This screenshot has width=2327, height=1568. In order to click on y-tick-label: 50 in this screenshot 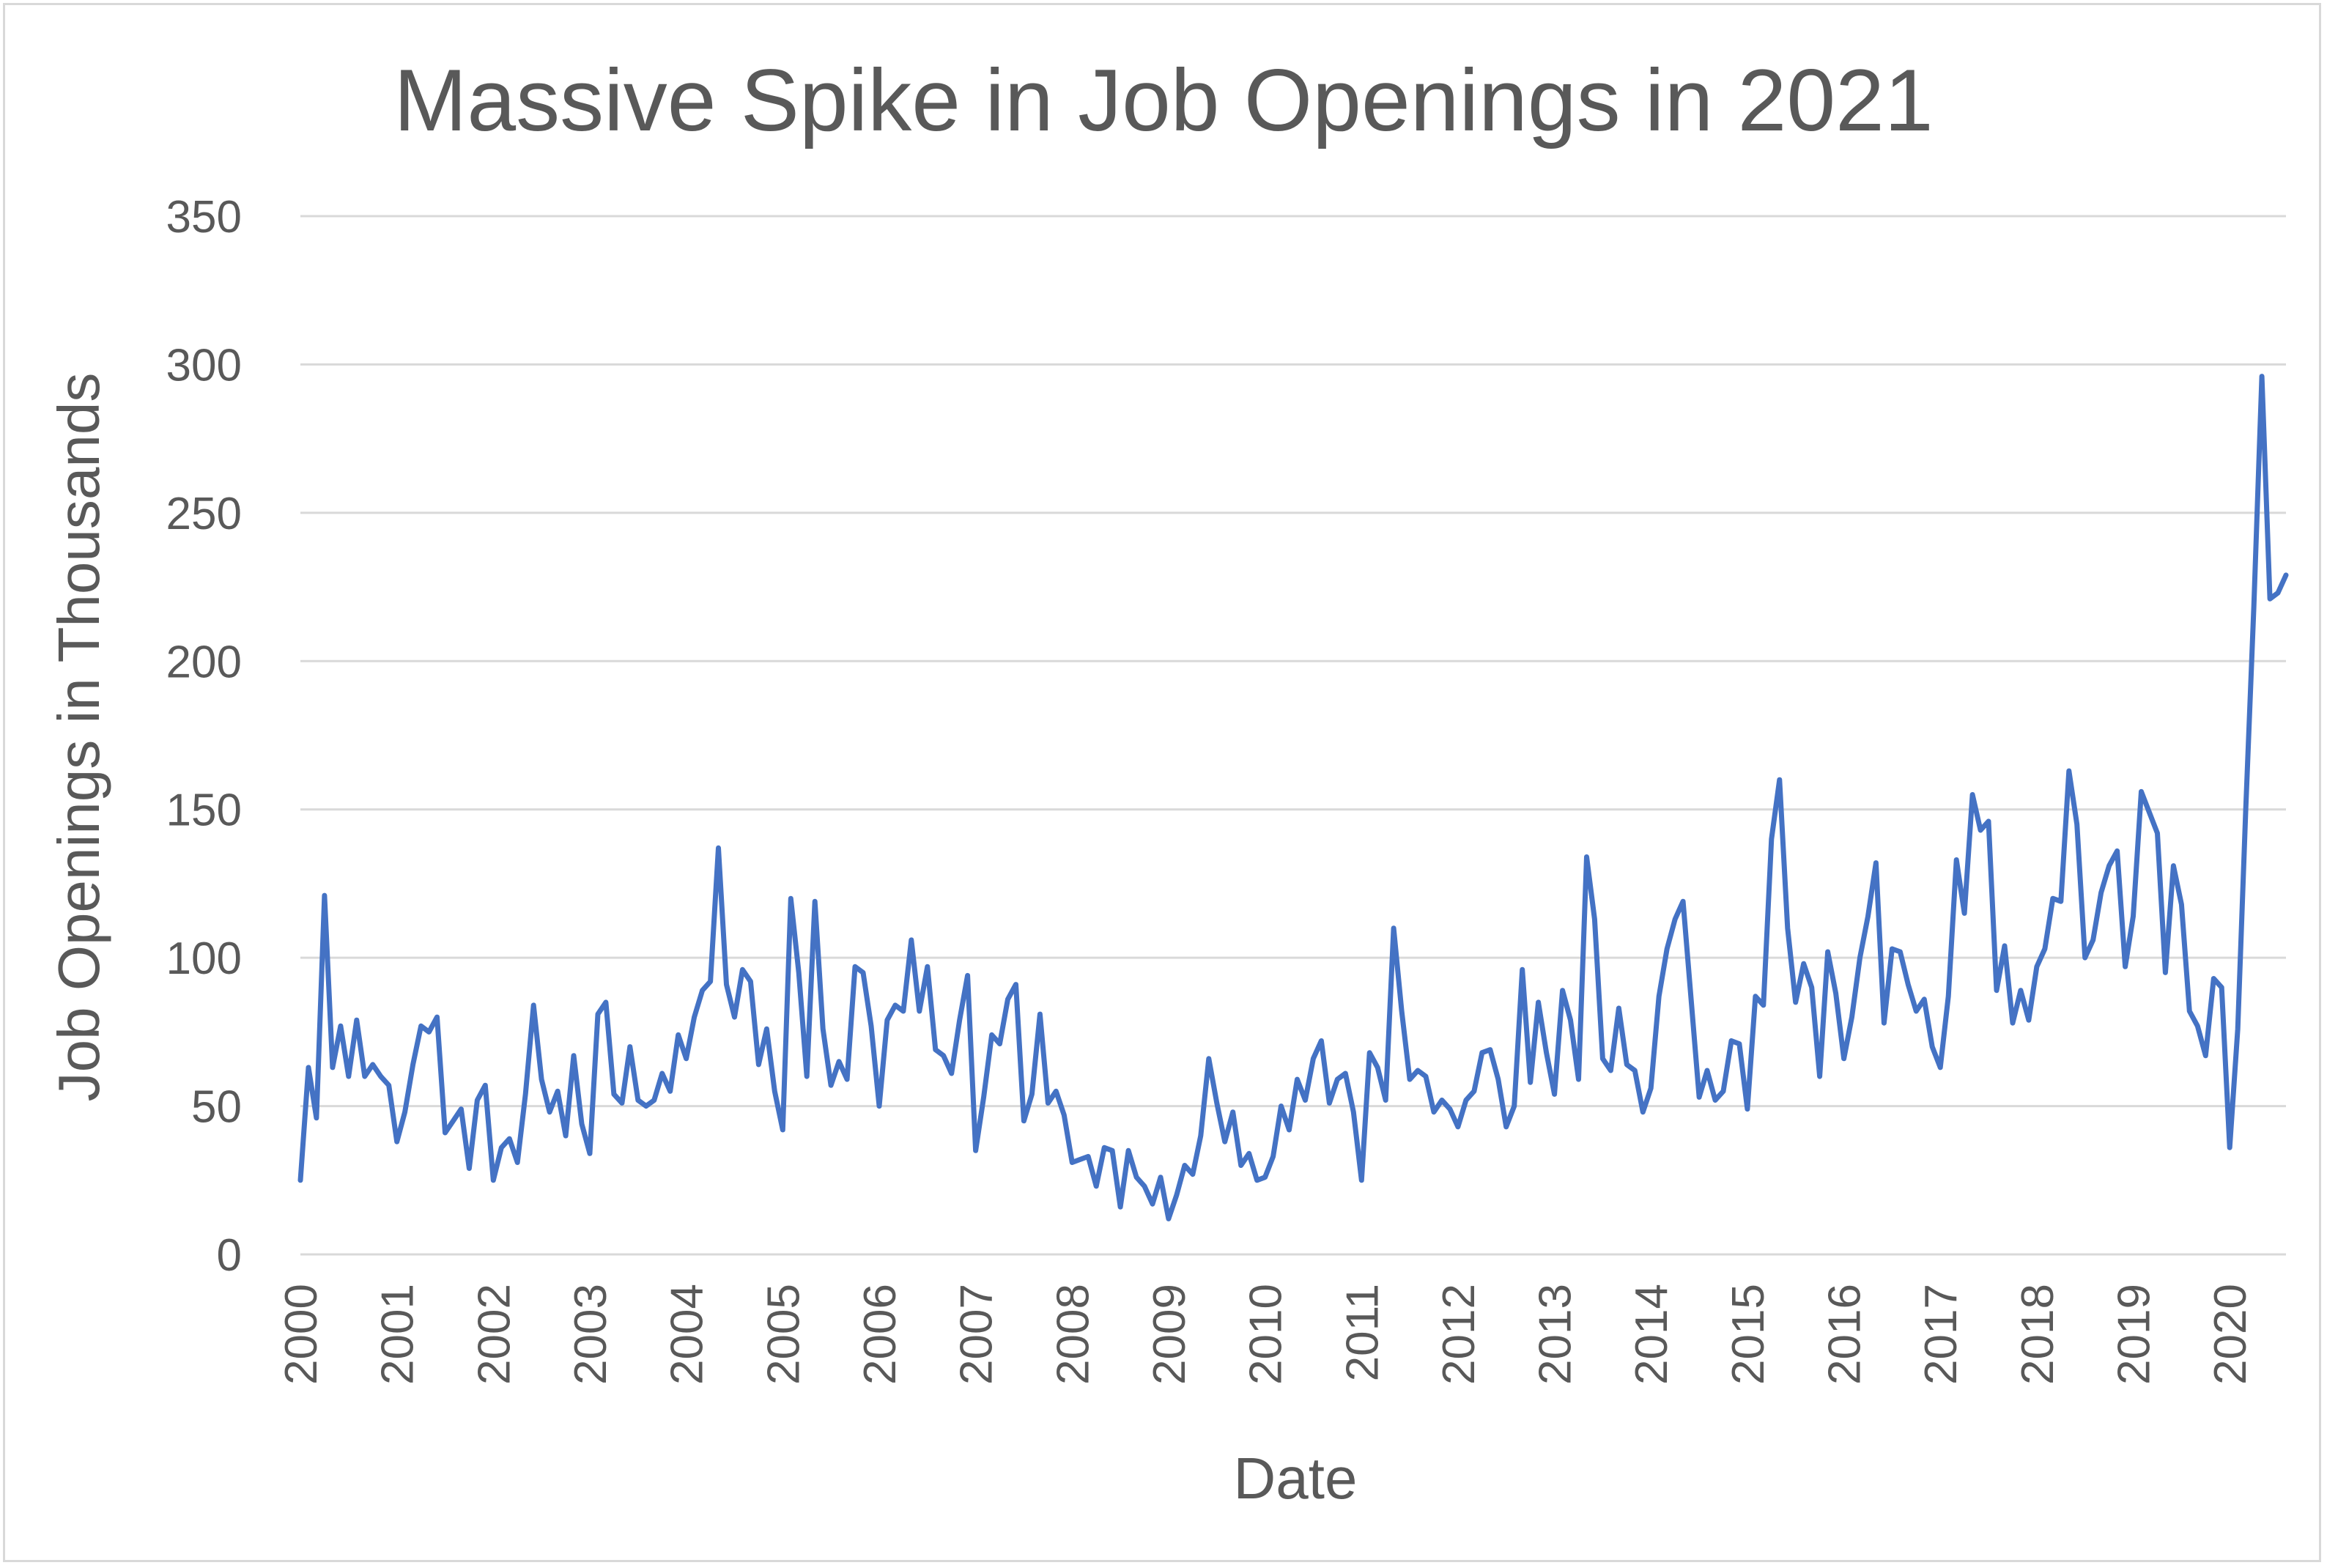, I will do `click(216, 1108)`.